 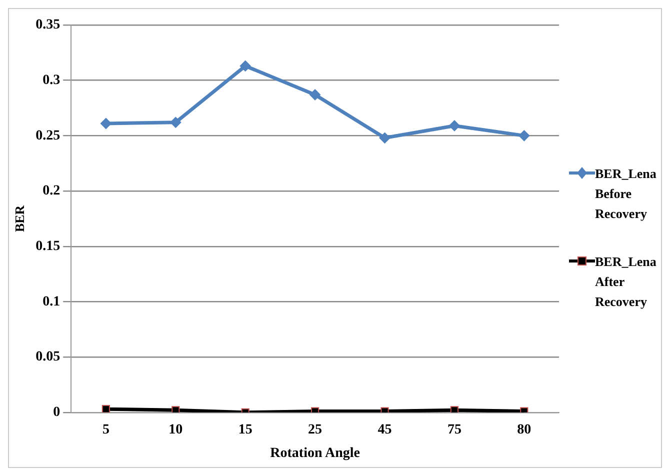 I want to click on y-tick-label: 0.3, so click(x=51, y=80).